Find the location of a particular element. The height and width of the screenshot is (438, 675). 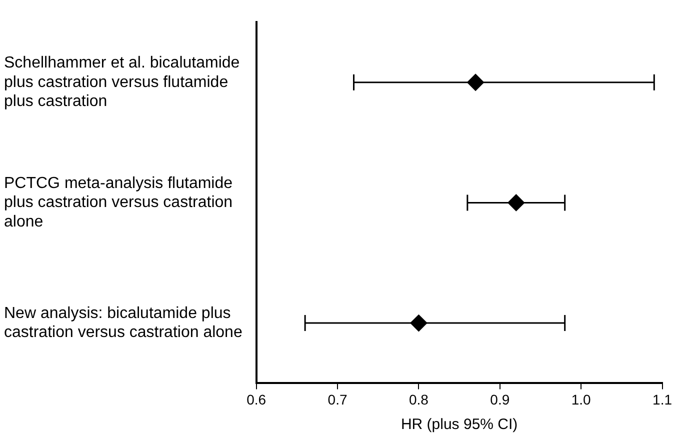

x-tick-label: 0.6 is located at coordinates (256, 399).